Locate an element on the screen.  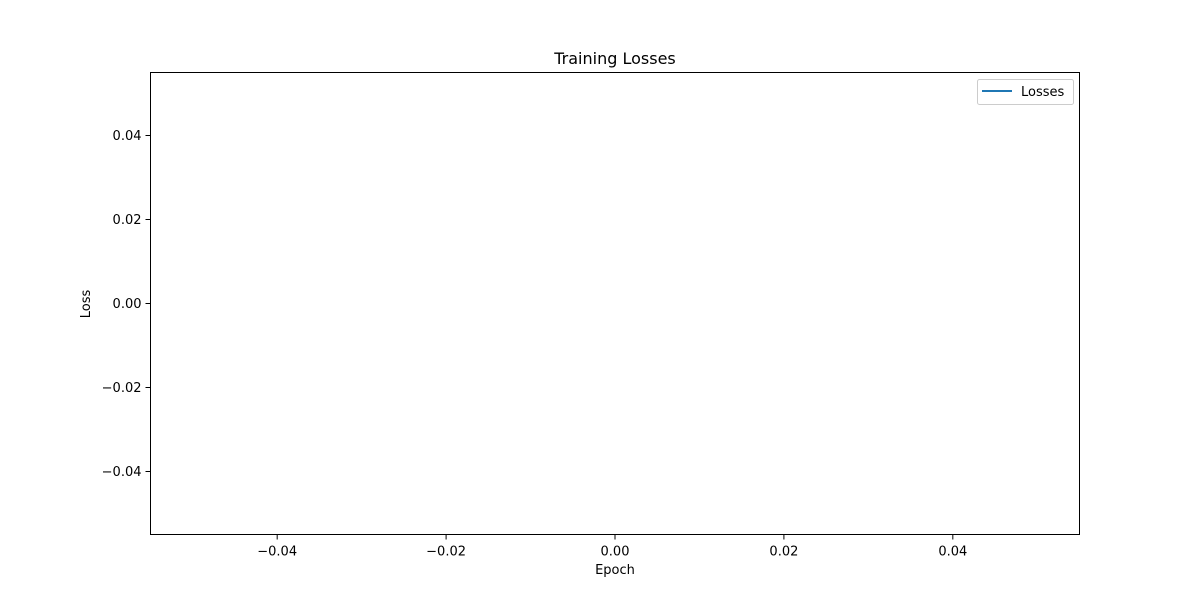
x-tick-label: 0.04 is located at coordinates (952, 552).